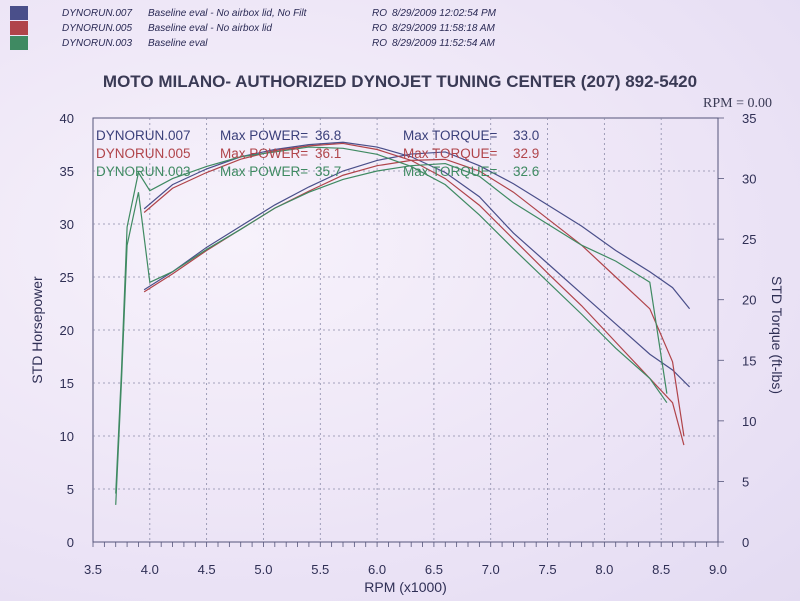  Describe the element at coordinates (178, 43) in the screenshot. I see `run-003-description: Baseline eval` at that location.